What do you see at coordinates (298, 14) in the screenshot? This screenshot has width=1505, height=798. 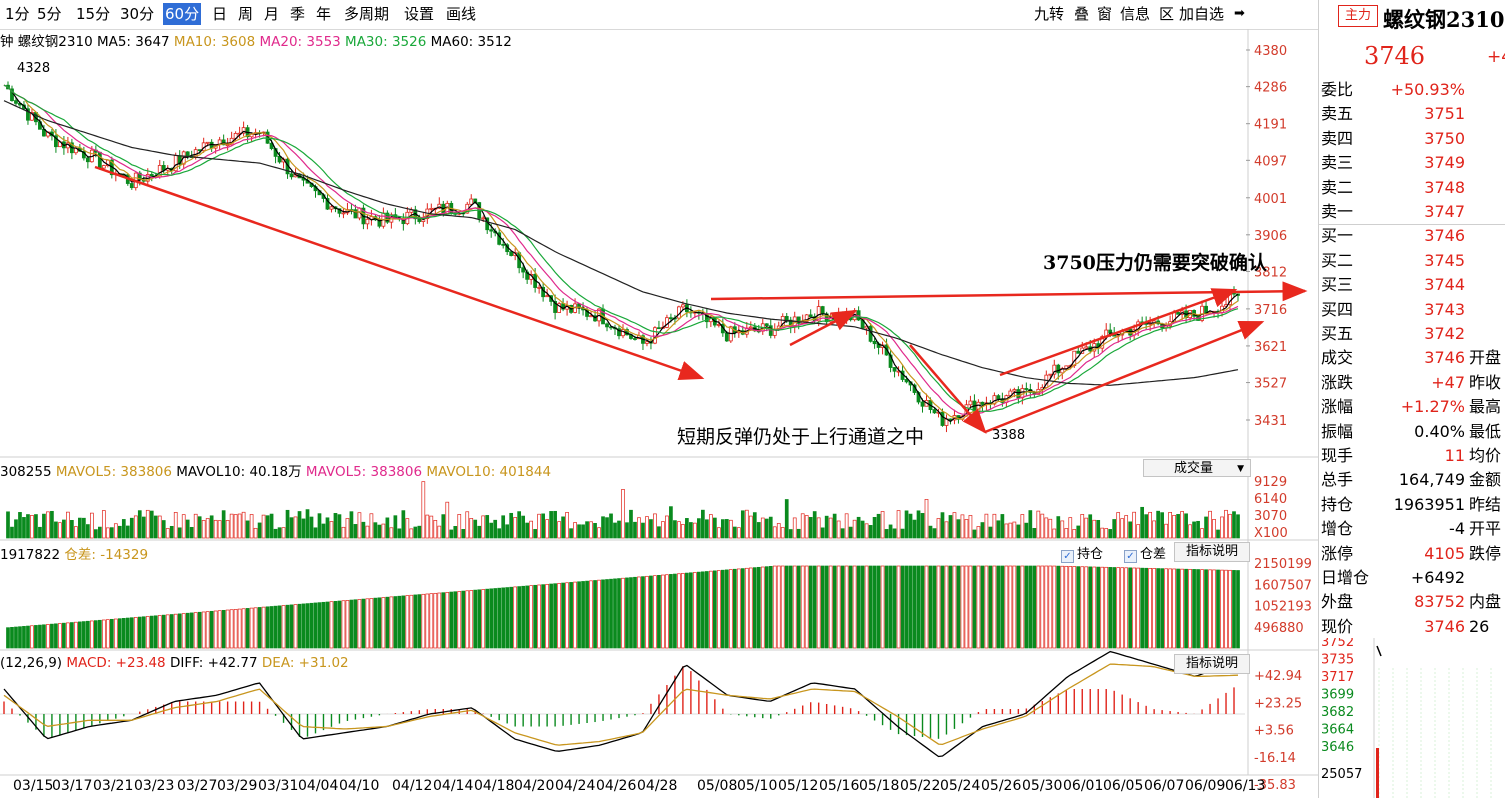 I see `period-season: 季` at bounding box center [298, 14].